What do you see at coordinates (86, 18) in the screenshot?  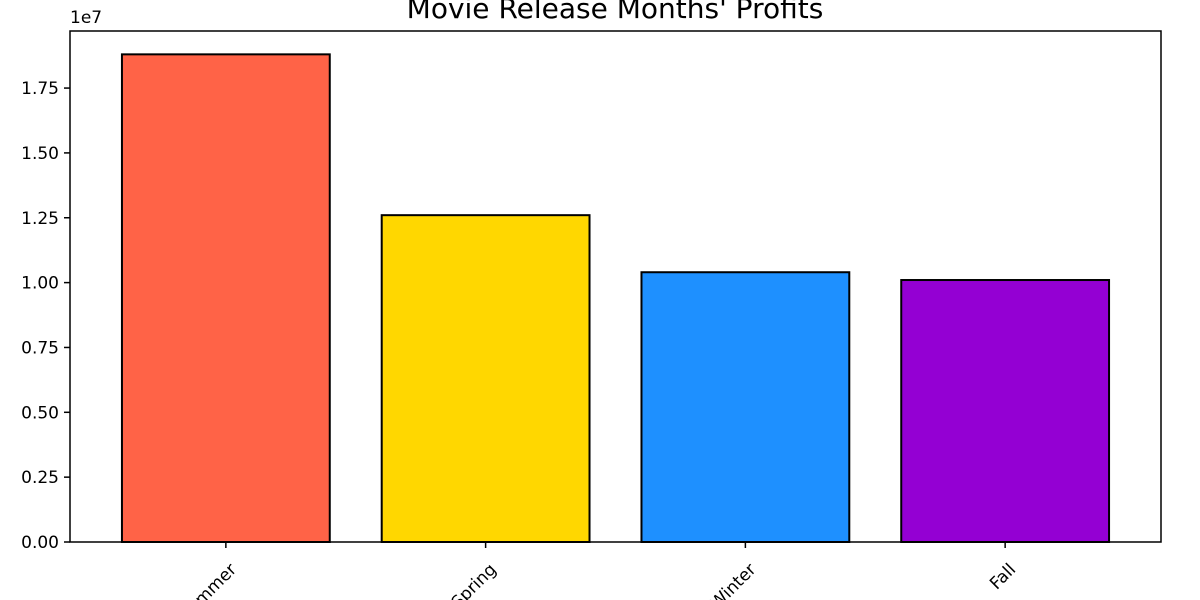 I see `y-axis-offset-label: 1e7` at bounding box center [86, 18].